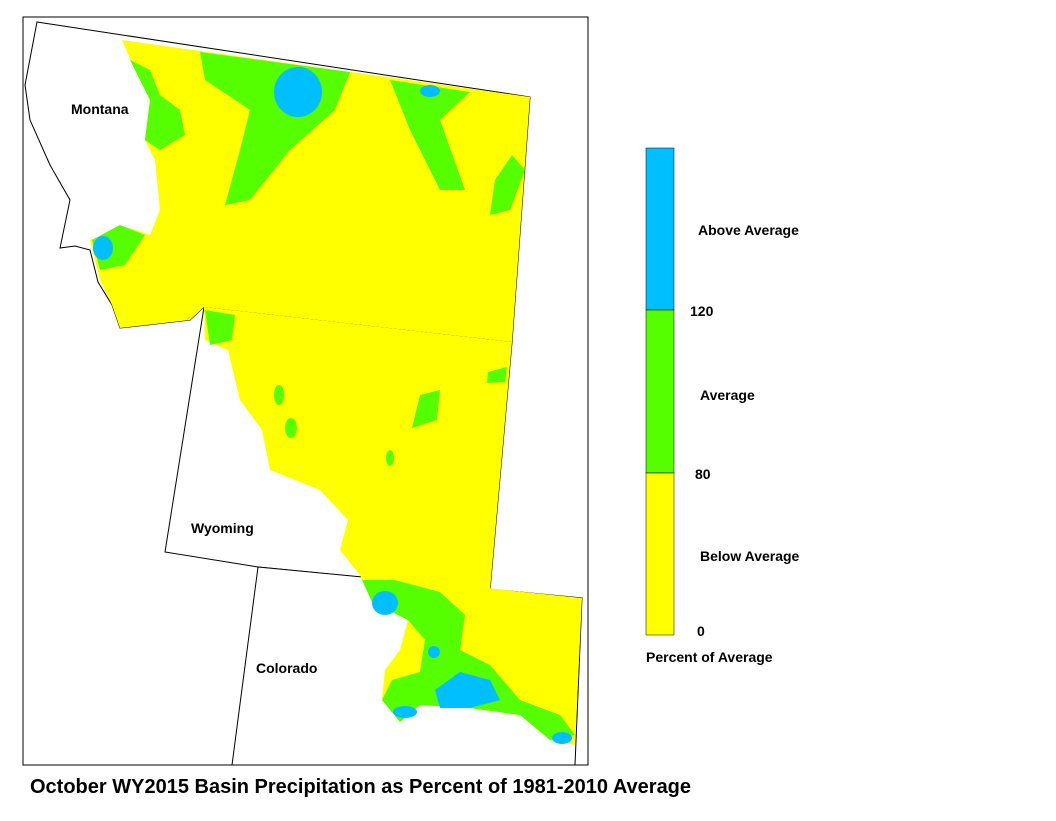  What do you see at coordinates (100, 109) in the screenshot?
I see `state-label: Montana` at bounding box center [100, 109].